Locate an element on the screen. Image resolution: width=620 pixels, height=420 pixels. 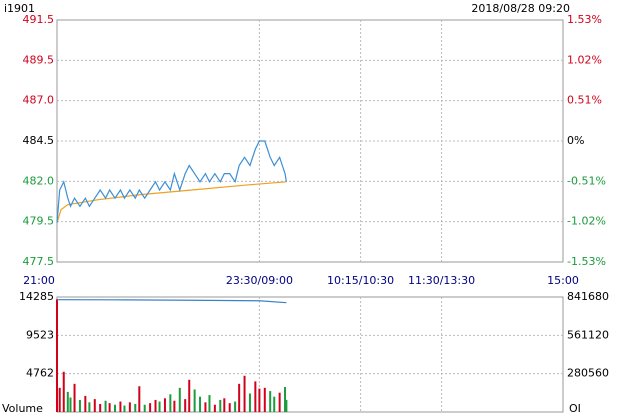
y-tick-label: 4762 is located at coordinates (40, 373).